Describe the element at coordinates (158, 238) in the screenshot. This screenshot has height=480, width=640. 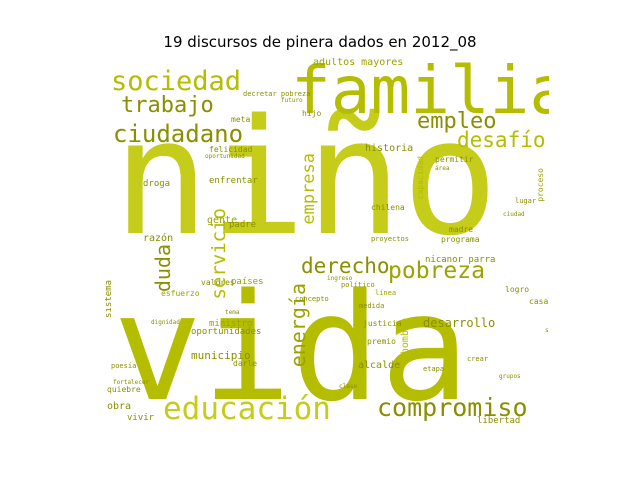
I see `cloud-word: razón` at that location.